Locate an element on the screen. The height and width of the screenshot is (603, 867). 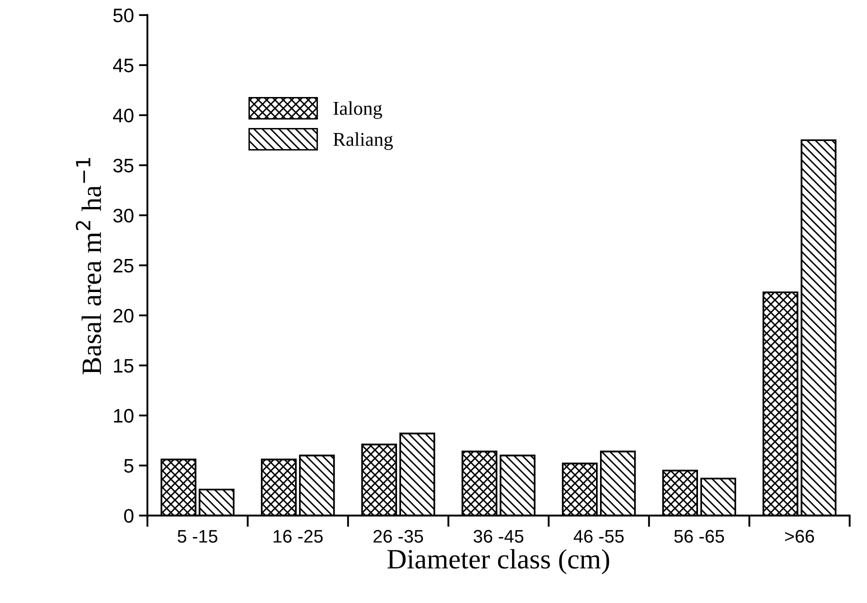
x-tick-label: >66 is located at coordinates (799, 536).